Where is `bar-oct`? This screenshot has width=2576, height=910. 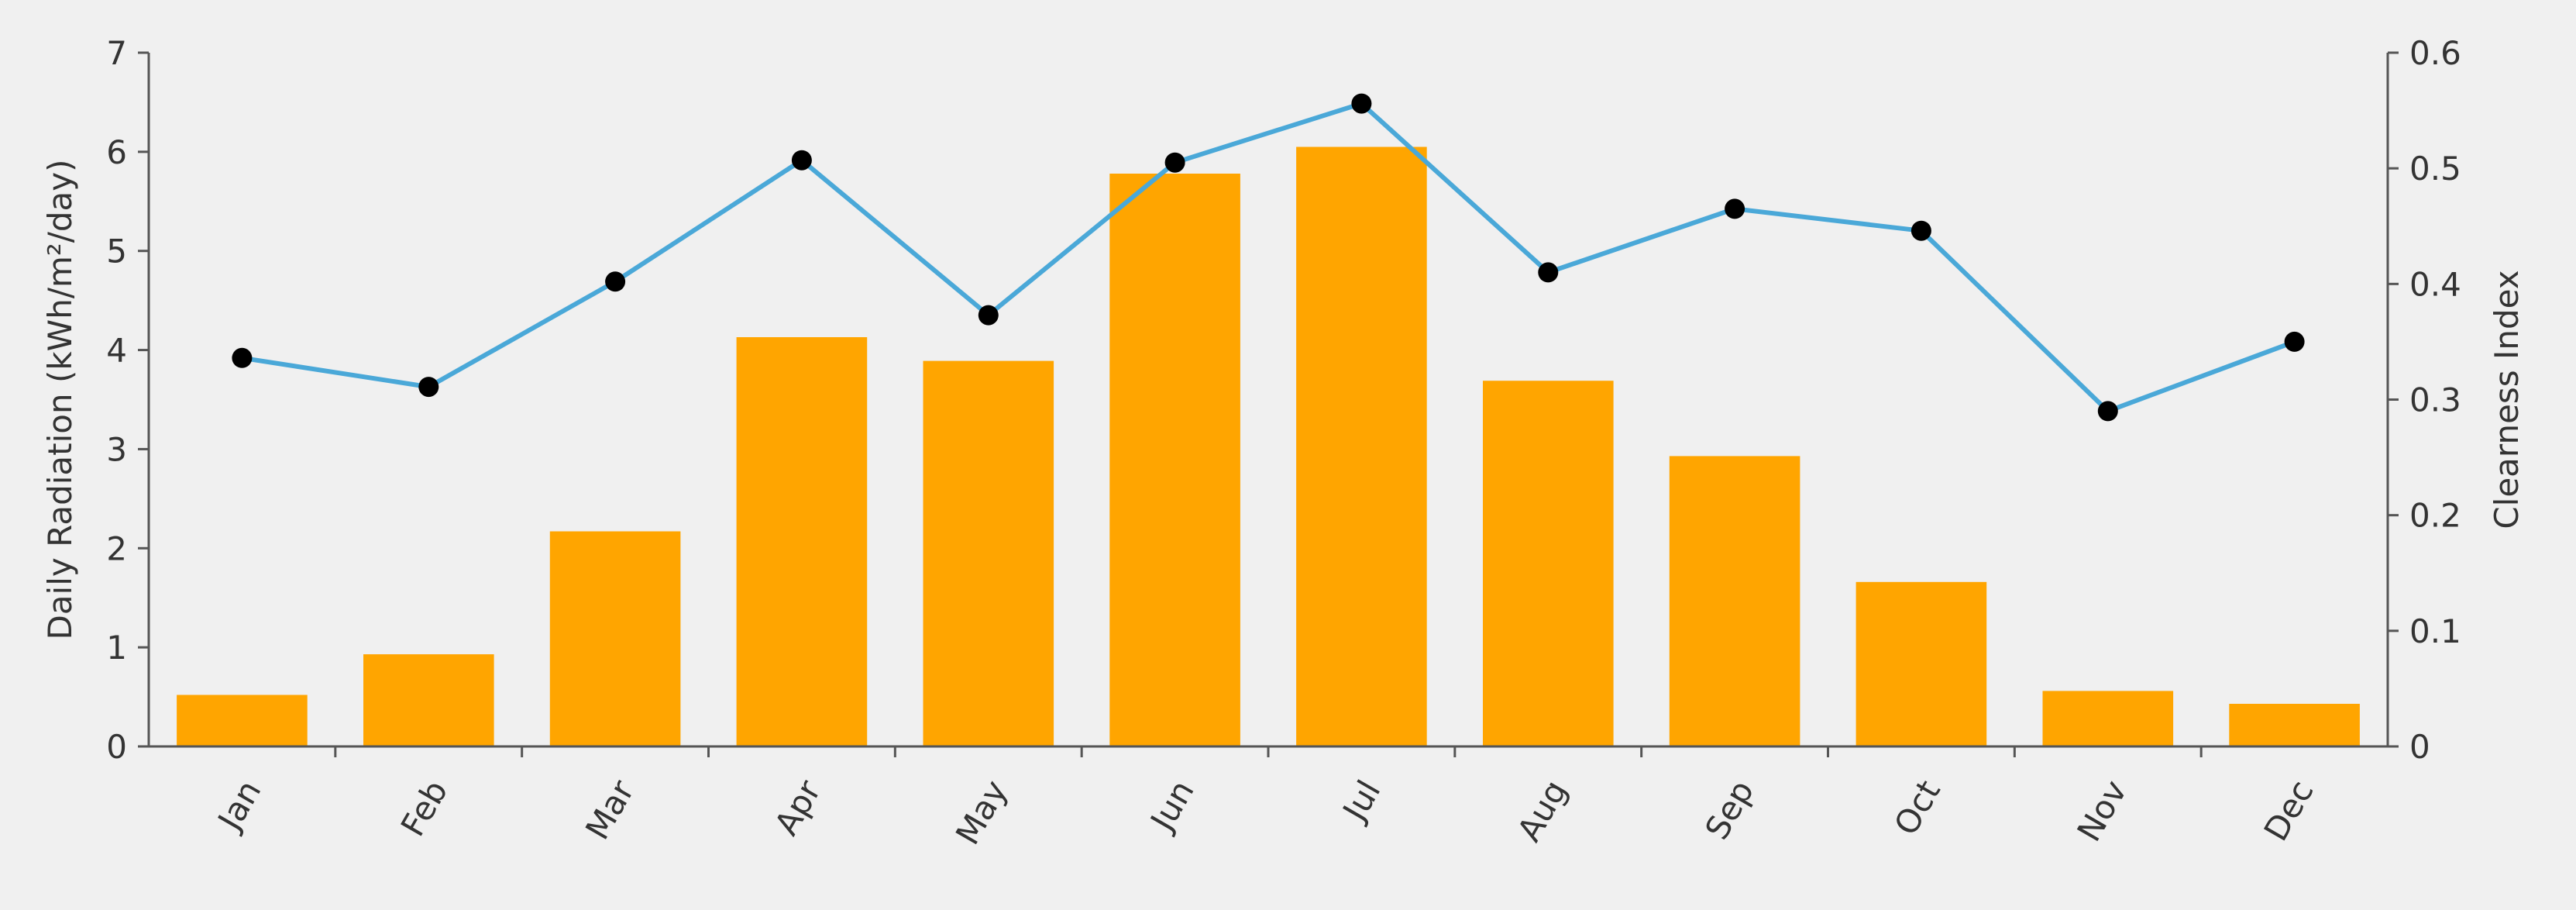 bar-oct is located at coordinates (1921, 664).